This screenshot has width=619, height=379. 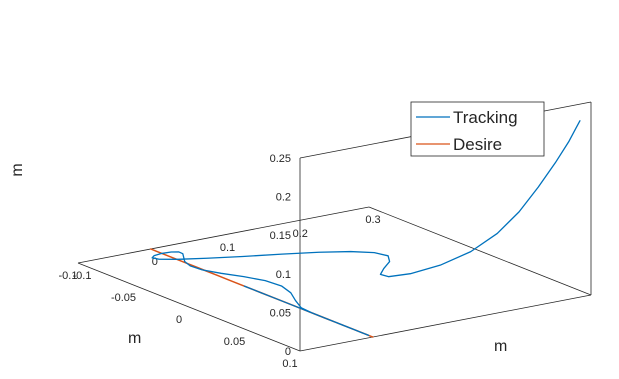 What do you see at coordinates (82, 276) in the screenshot?
I see `x-tick-label: -0.1` at bounding box center [82, 276].